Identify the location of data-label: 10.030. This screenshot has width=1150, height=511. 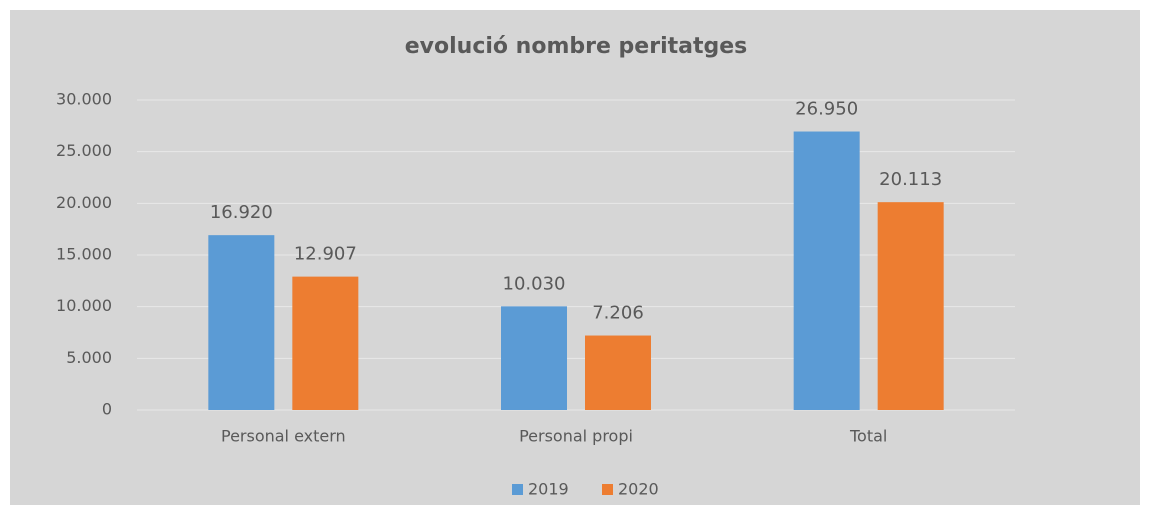
(534, 283).